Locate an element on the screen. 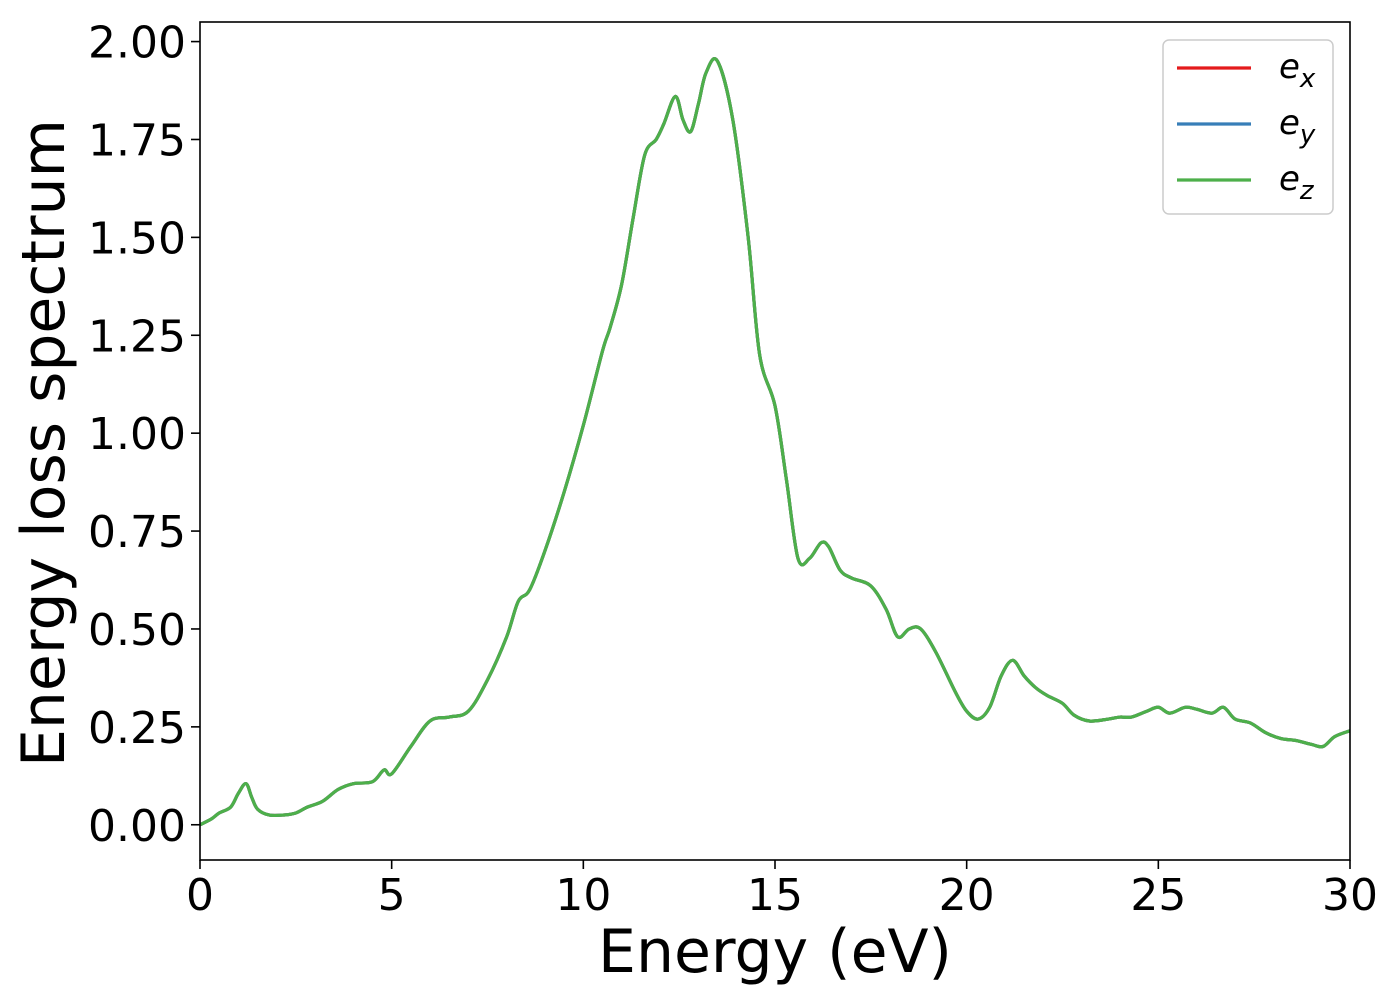 The height and width of the screenshot is (1000, 1400). y-axis-ticks: 0.00 0.25 0.50 0.75 1.00 1.25 1.50 1.75 2.00 is located at coordinates (144, 435).